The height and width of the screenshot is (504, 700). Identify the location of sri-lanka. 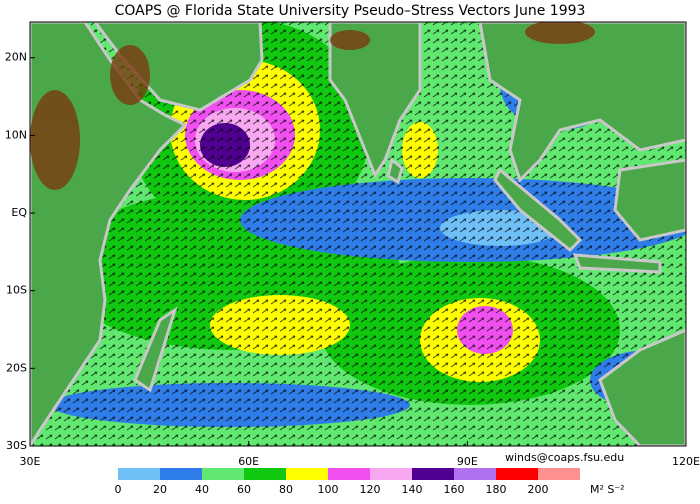
(395, 171).